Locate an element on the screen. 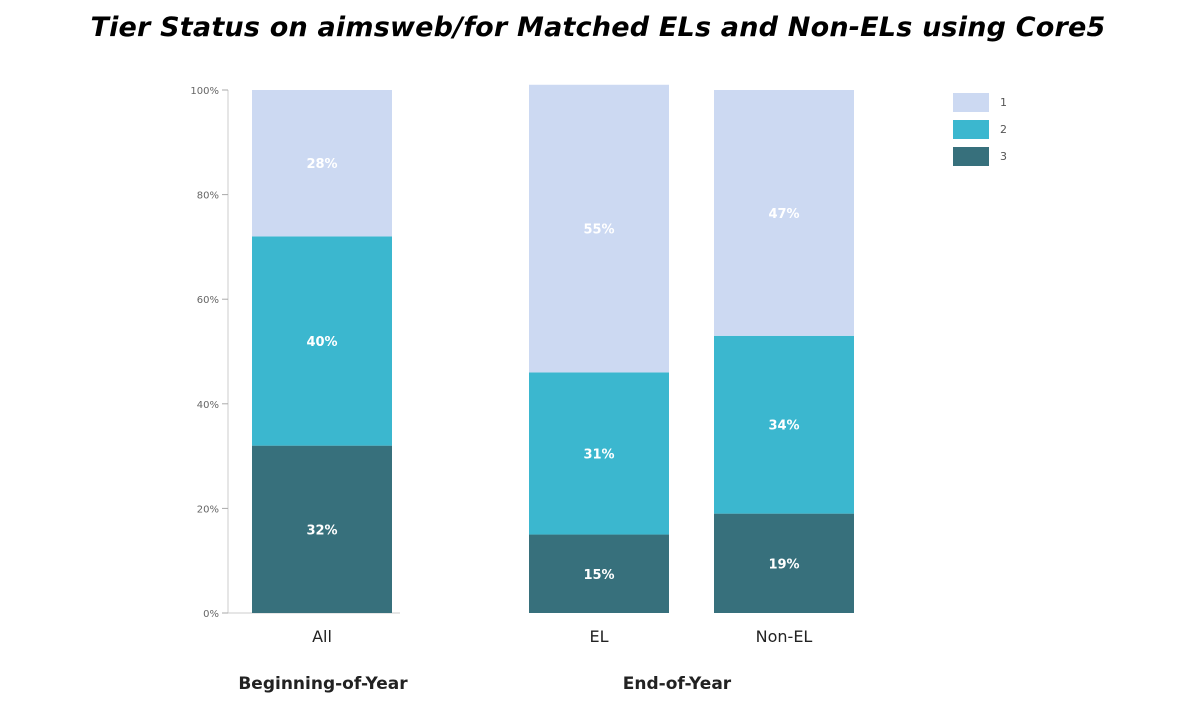  legend-label: 2 is located at coordinates (1003, 129).